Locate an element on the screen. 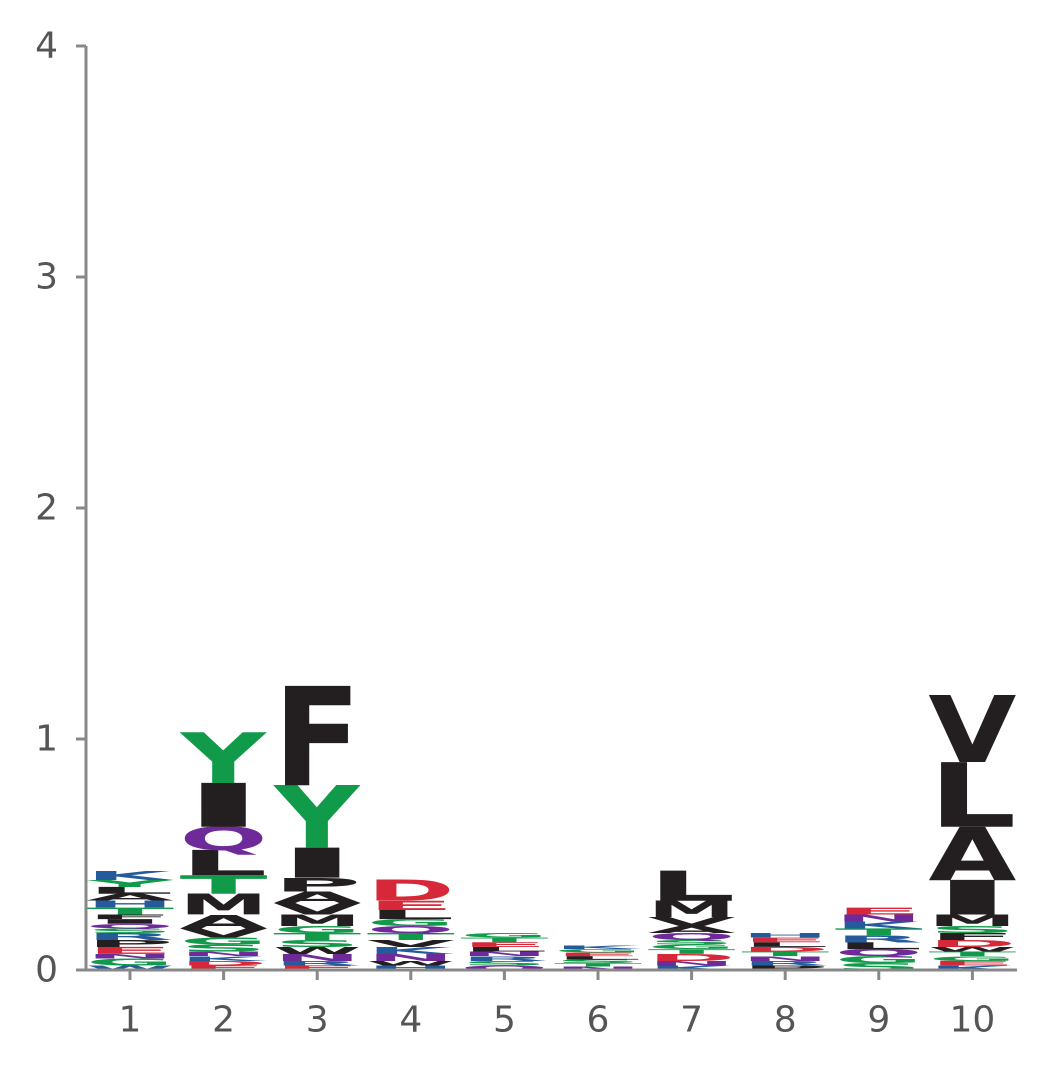  logo-letter-pos7-V: V is located at coordinates (692, 922).